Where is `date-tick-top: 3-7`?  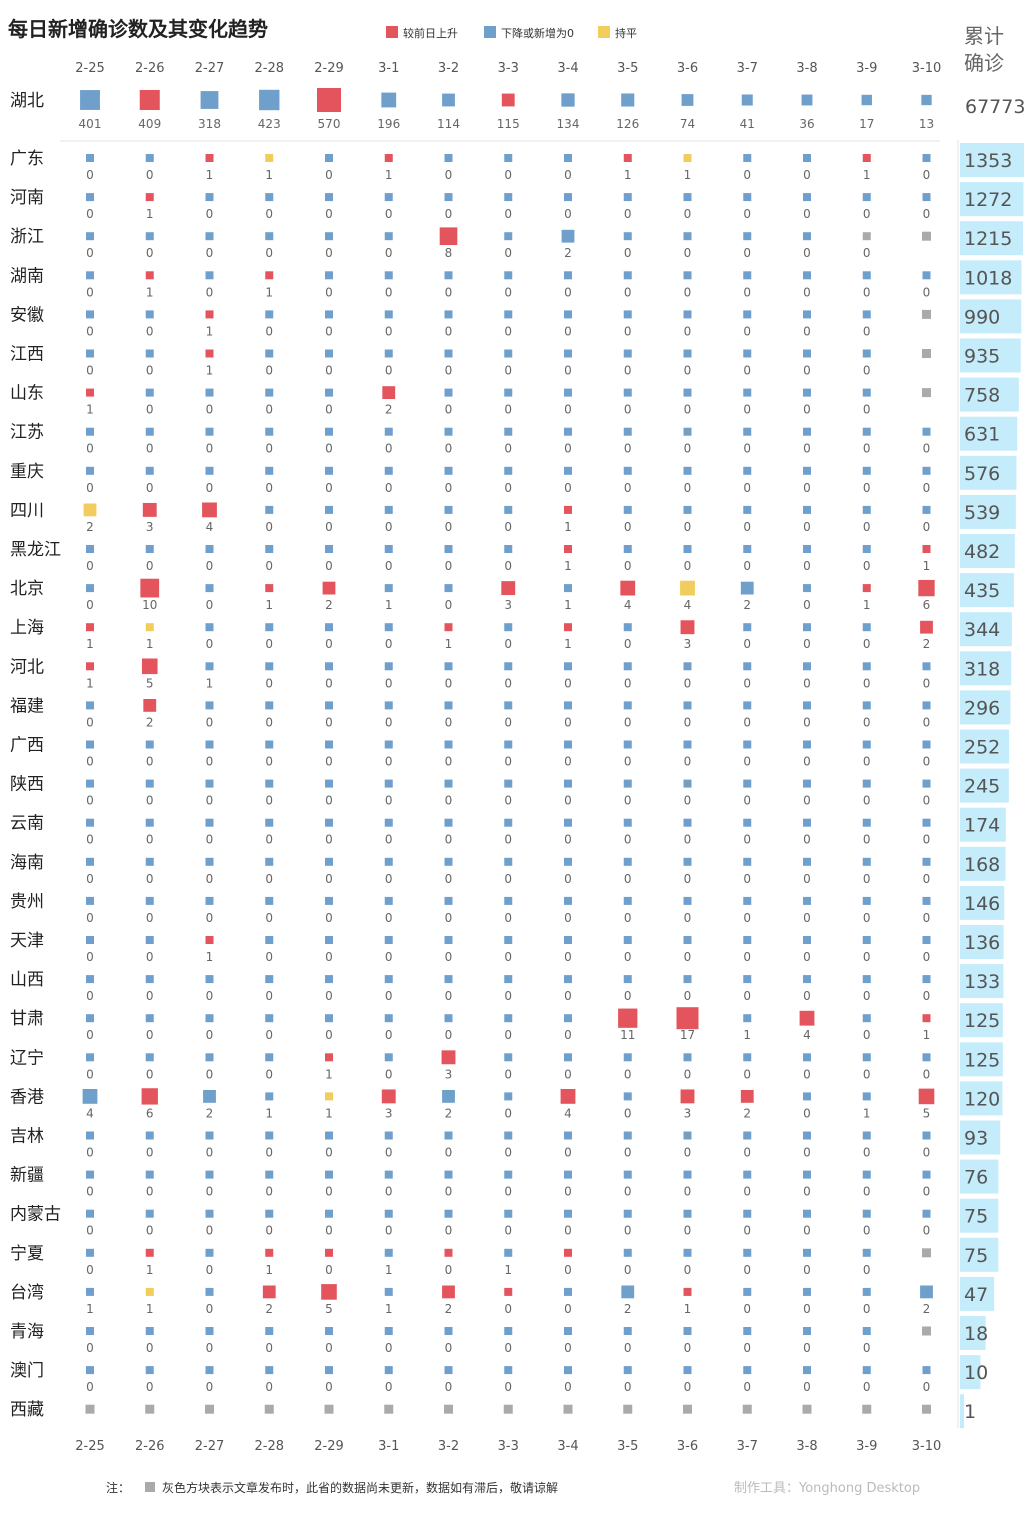 date-tick-top: 3-7 is located at coordinates (747, 68).